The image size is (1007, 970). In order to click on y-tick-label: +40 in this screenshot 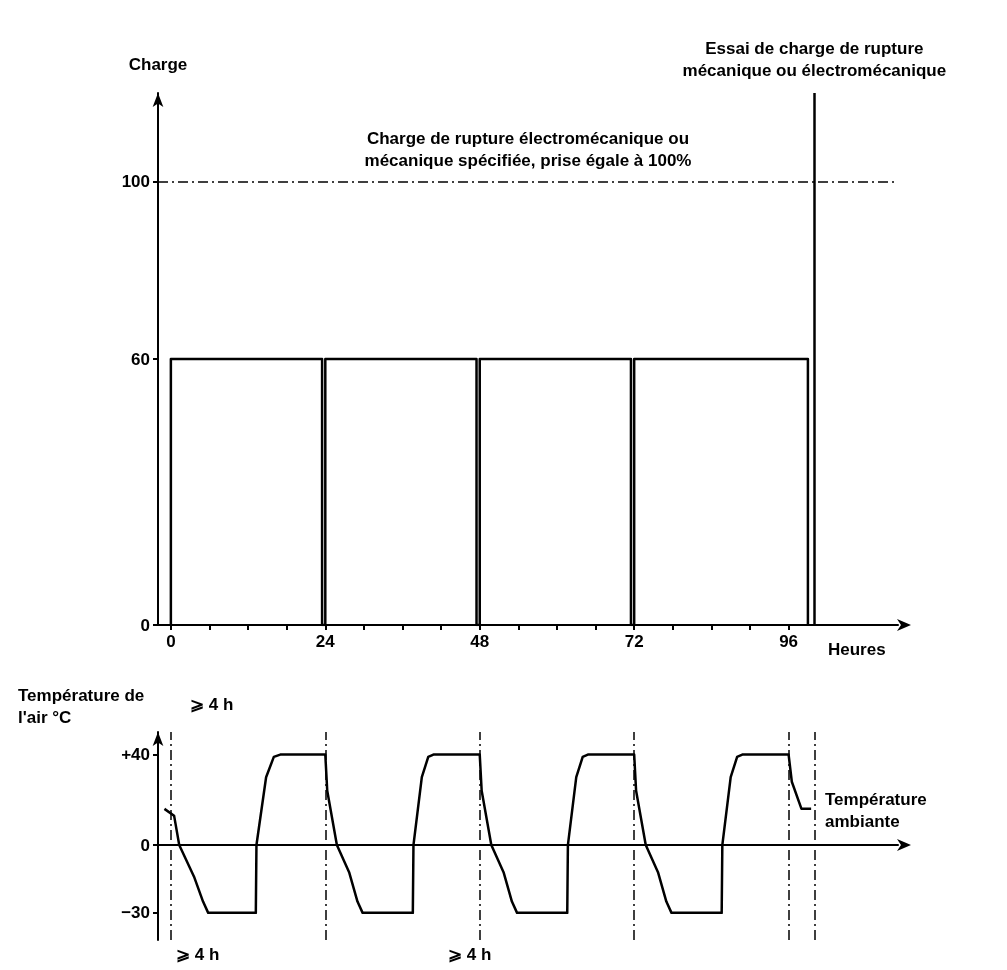, I will do `click(135, 755)`.